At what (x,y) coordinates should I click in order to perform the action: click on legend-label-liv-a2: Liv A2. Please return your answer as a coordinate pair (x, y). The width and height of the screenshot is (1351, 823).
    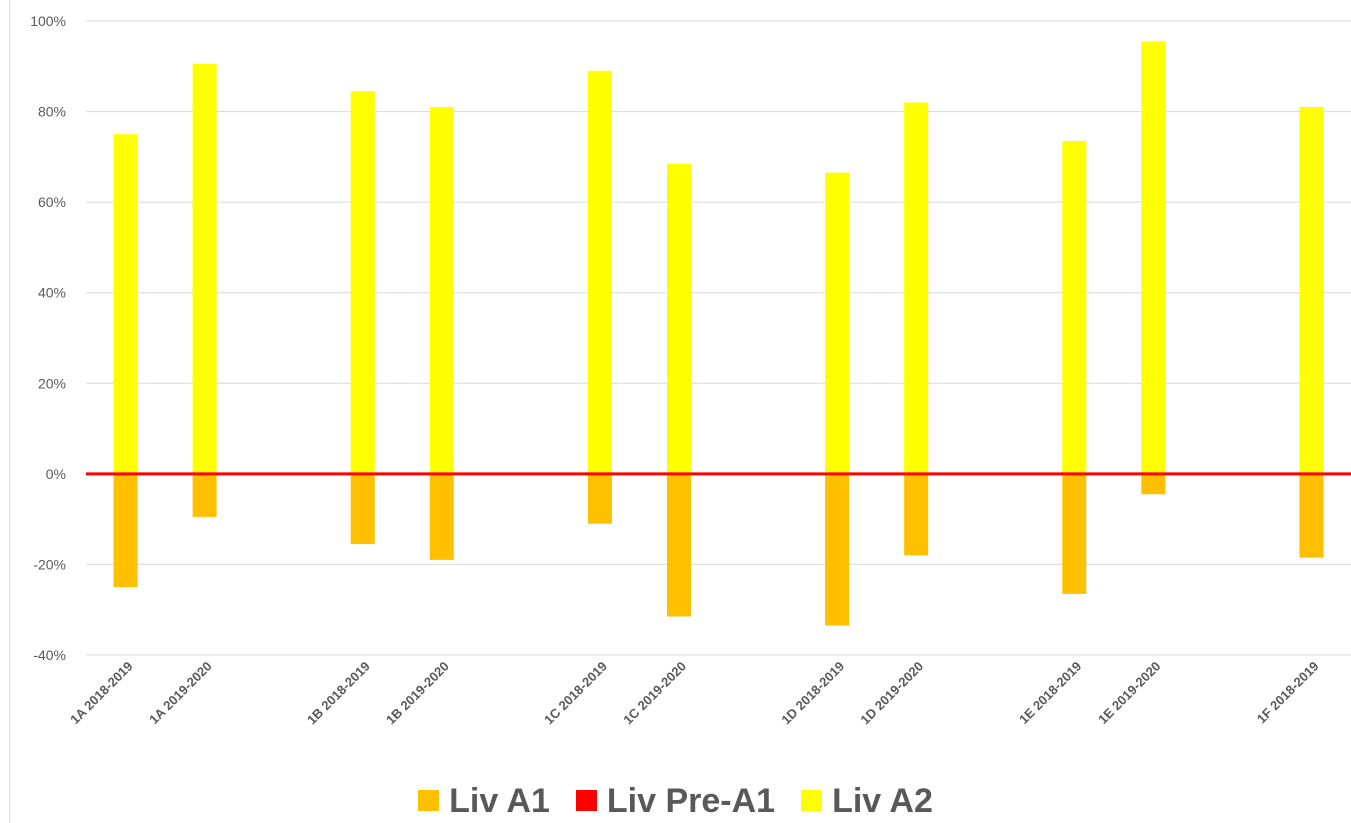
    Looking at the image, I should click on (882, 800).